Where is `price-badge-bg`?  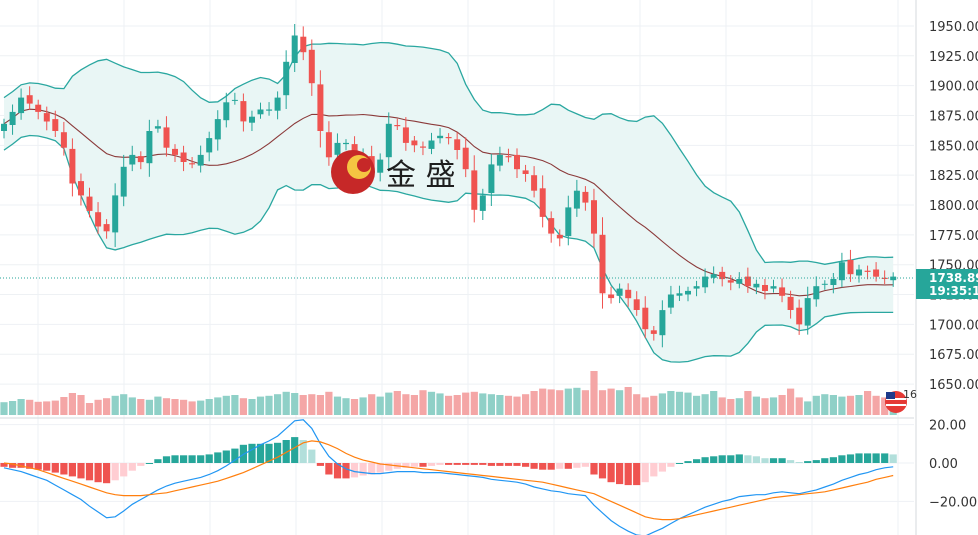
price-badge-bg is located at coordinates (947, 284).